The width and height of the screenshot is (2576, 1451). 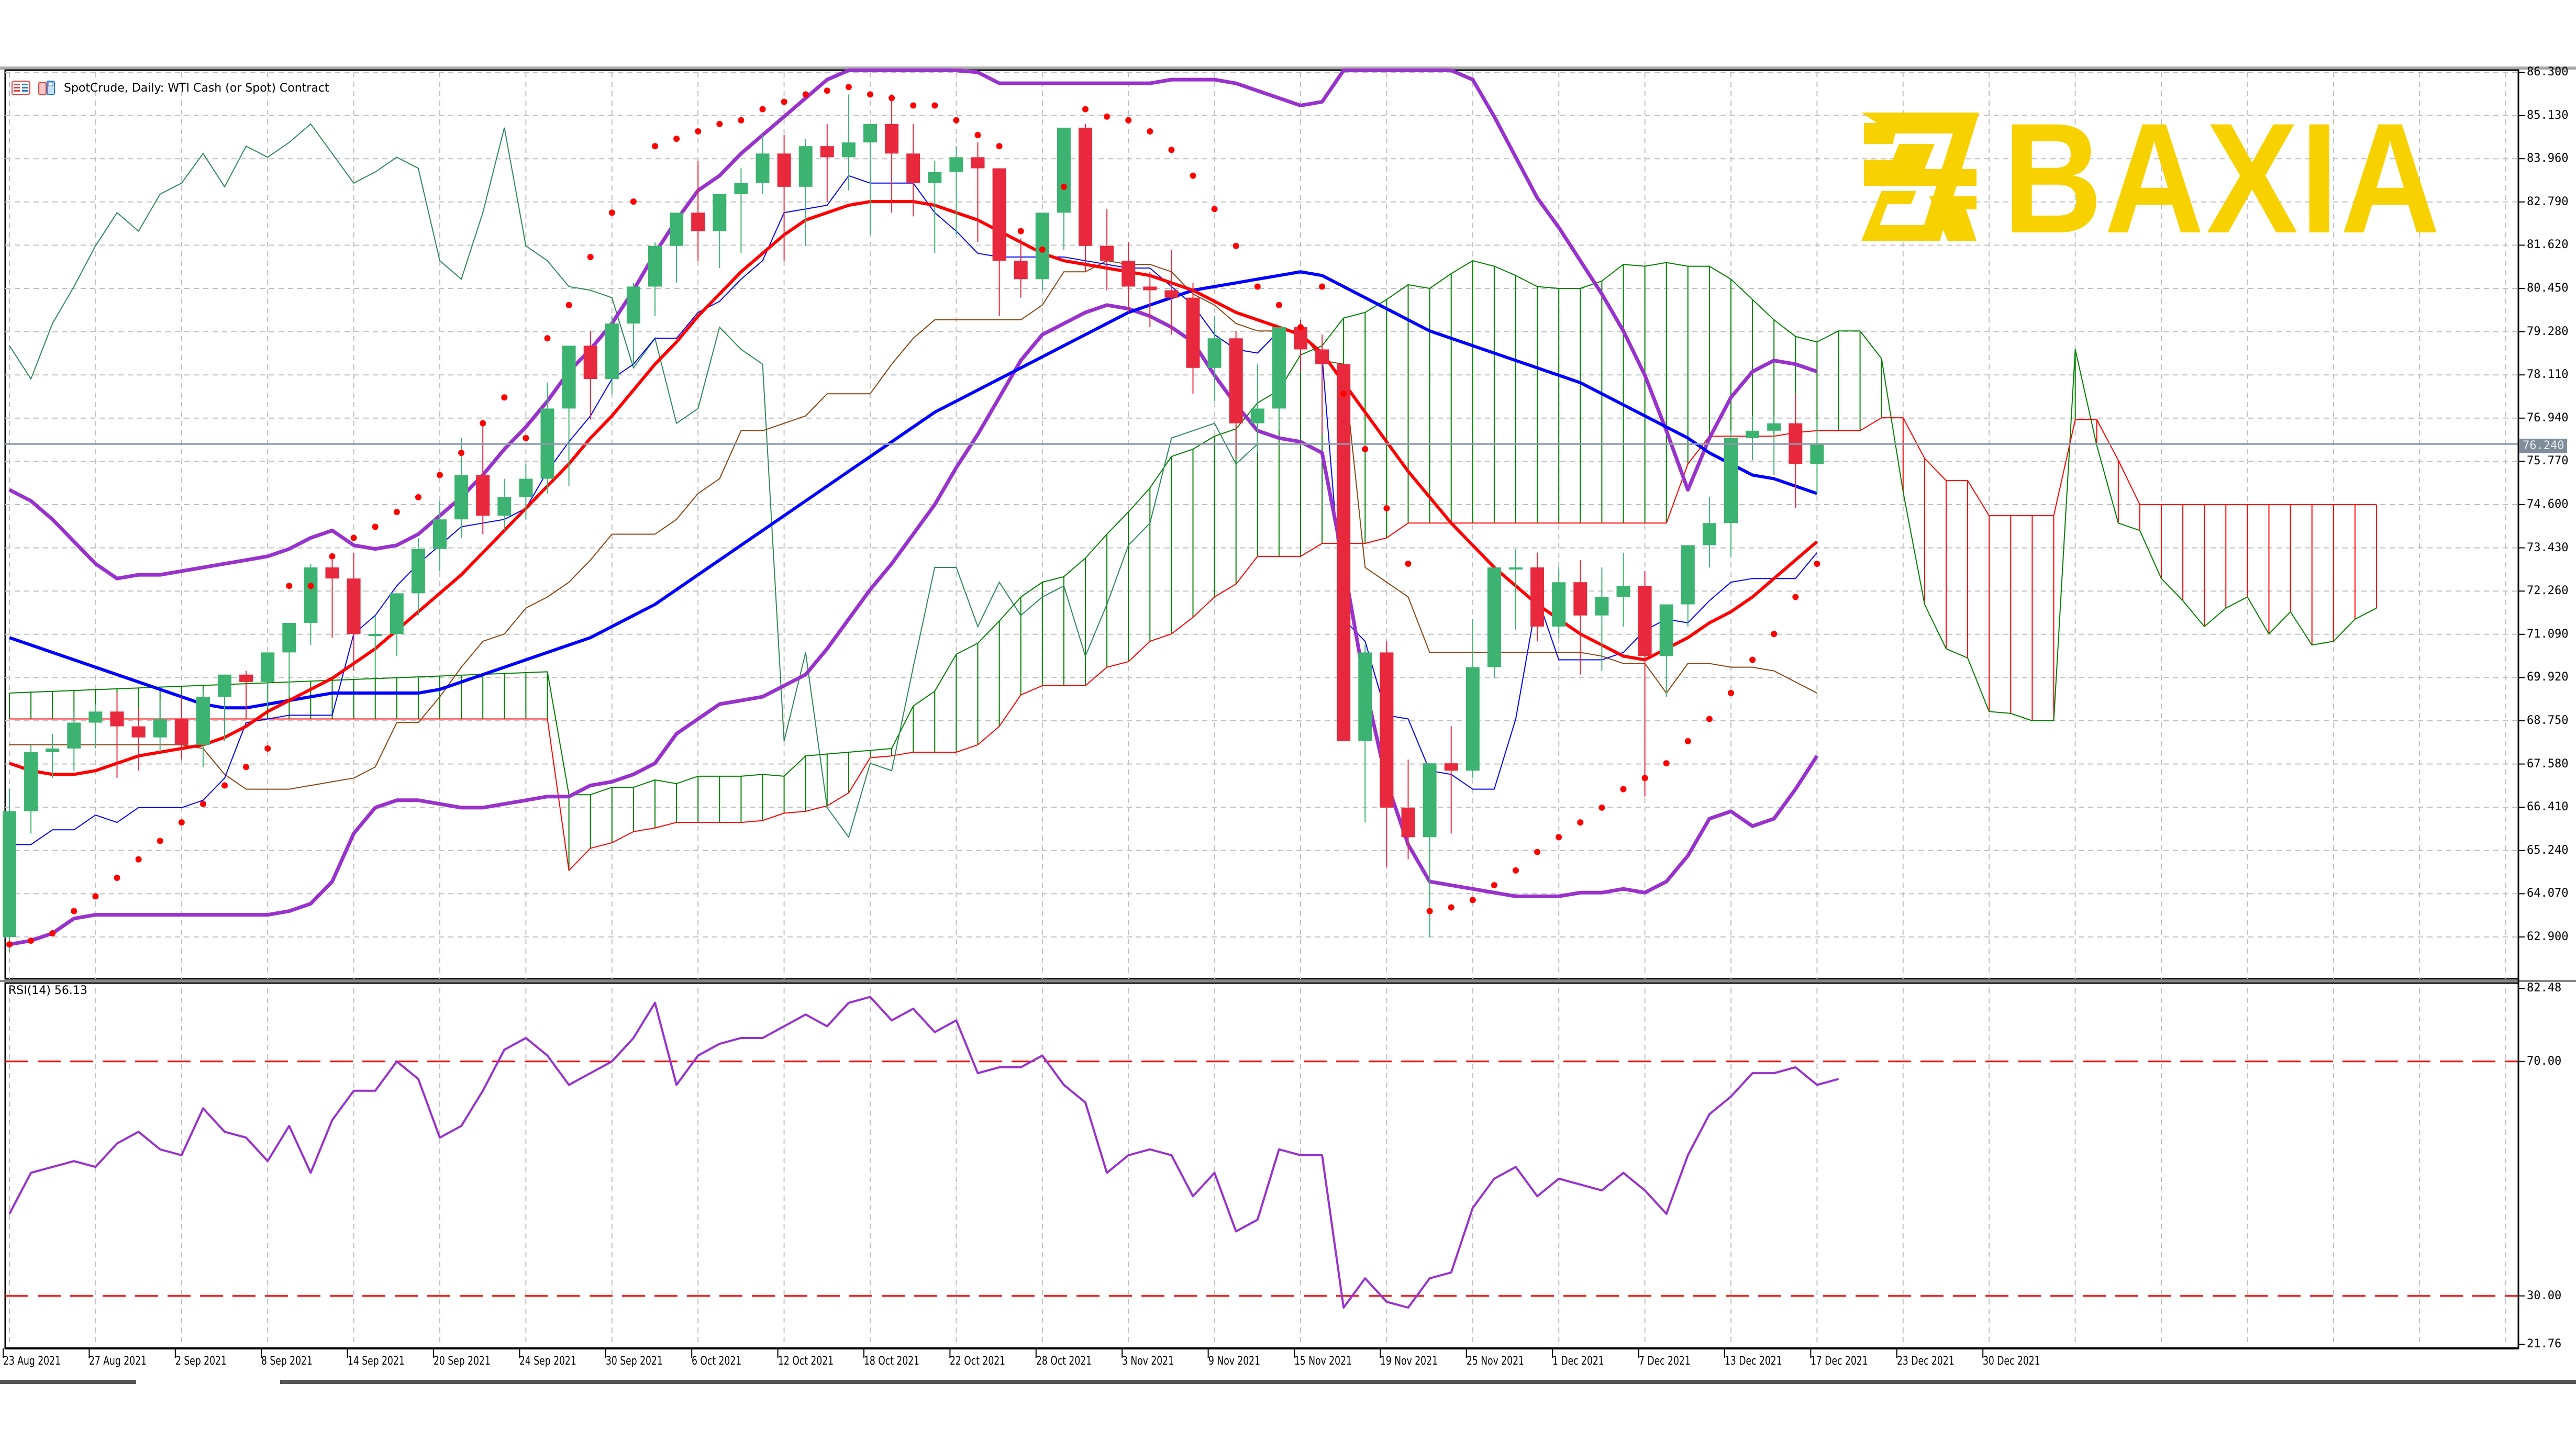 I want to click on scrollbar-track, so click(x=1428, y=1382).